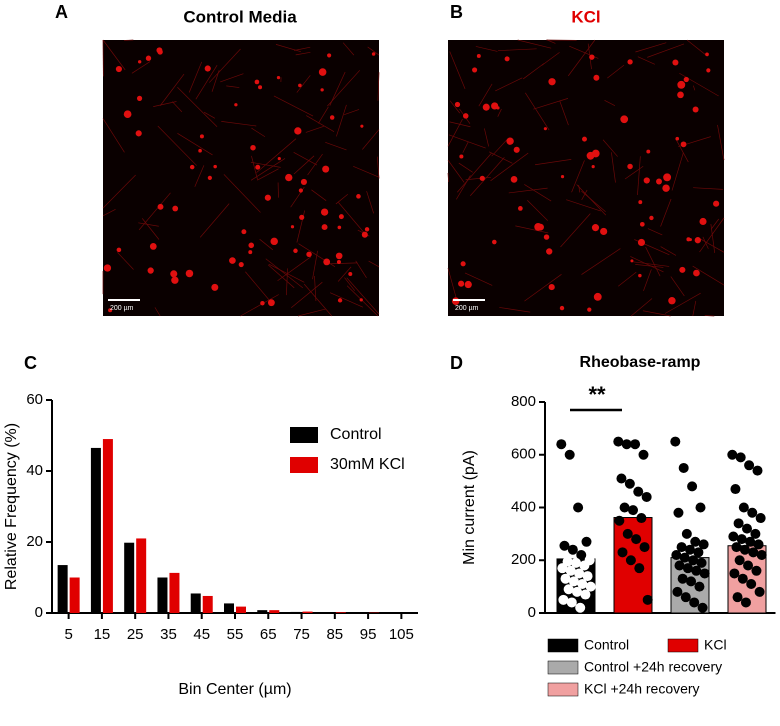 The height and width of the screenshot is (726, 780). What do you see at coordinates (367, 464) in the screenshot?
I see `legend-label: 30mM KCl` at bounding box center [367, 464].